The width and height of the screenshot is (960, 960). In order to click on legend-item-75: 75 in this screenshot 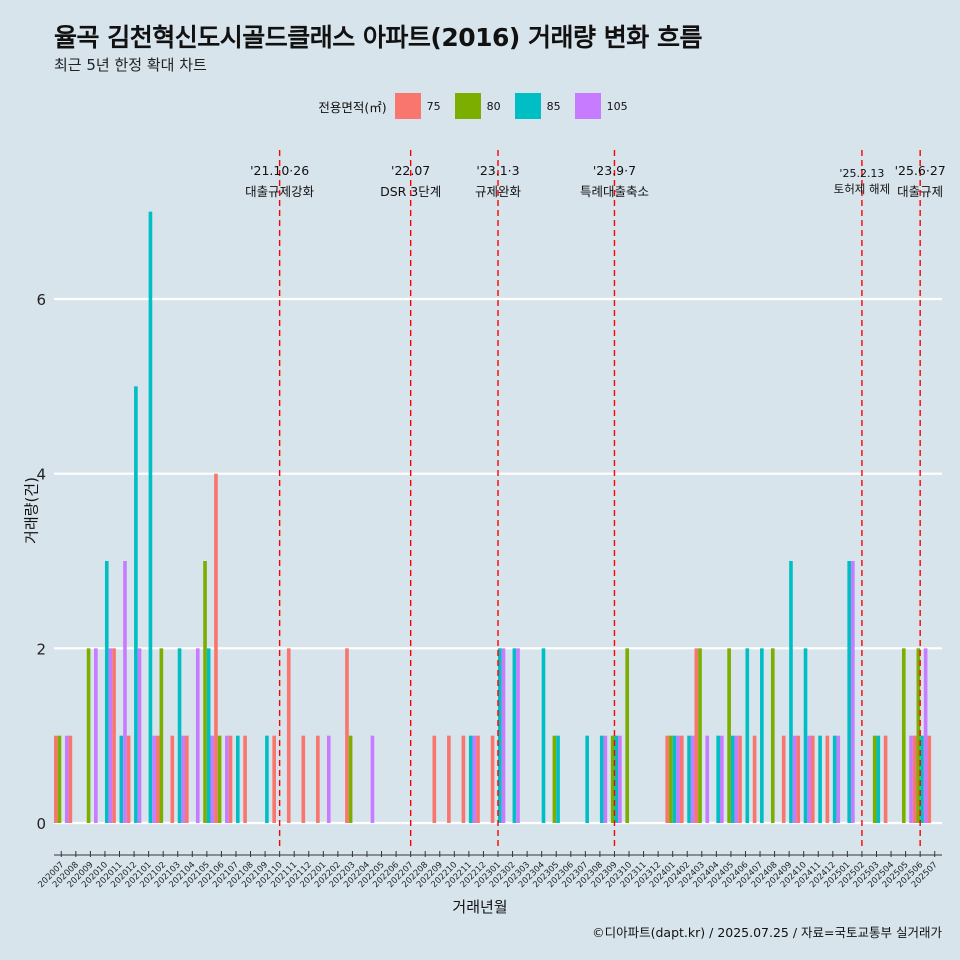, I will do `click(421, 106)`.